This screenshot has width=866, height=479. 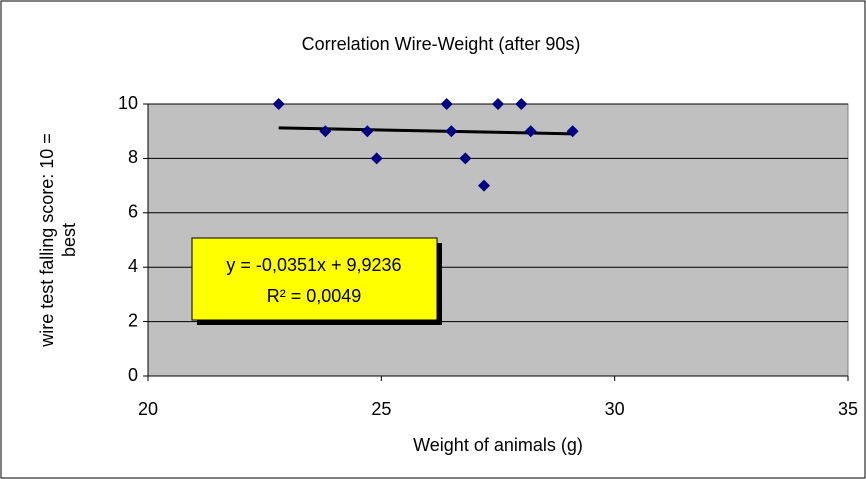 I want to click on y-axis-label-line: wire test falling score: 10 =, so click(x=47, y=240).